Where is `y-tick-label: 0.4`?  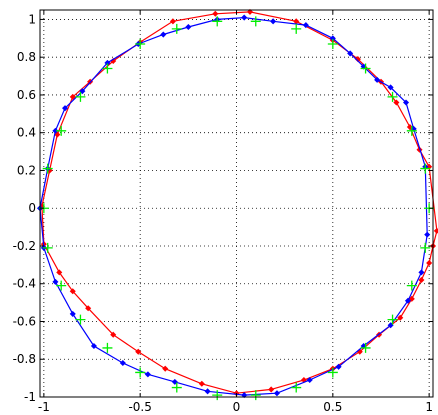
y-tick-label: 0.4 is located at coordinates (26, 133).